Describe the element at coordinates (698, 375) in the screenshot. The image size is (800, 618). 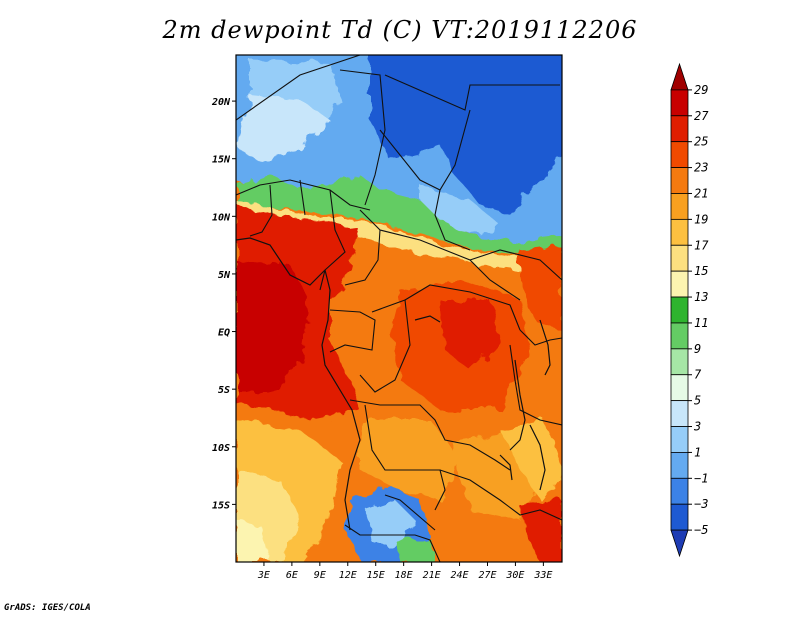
I see `colorbar-label: 7` at that location.